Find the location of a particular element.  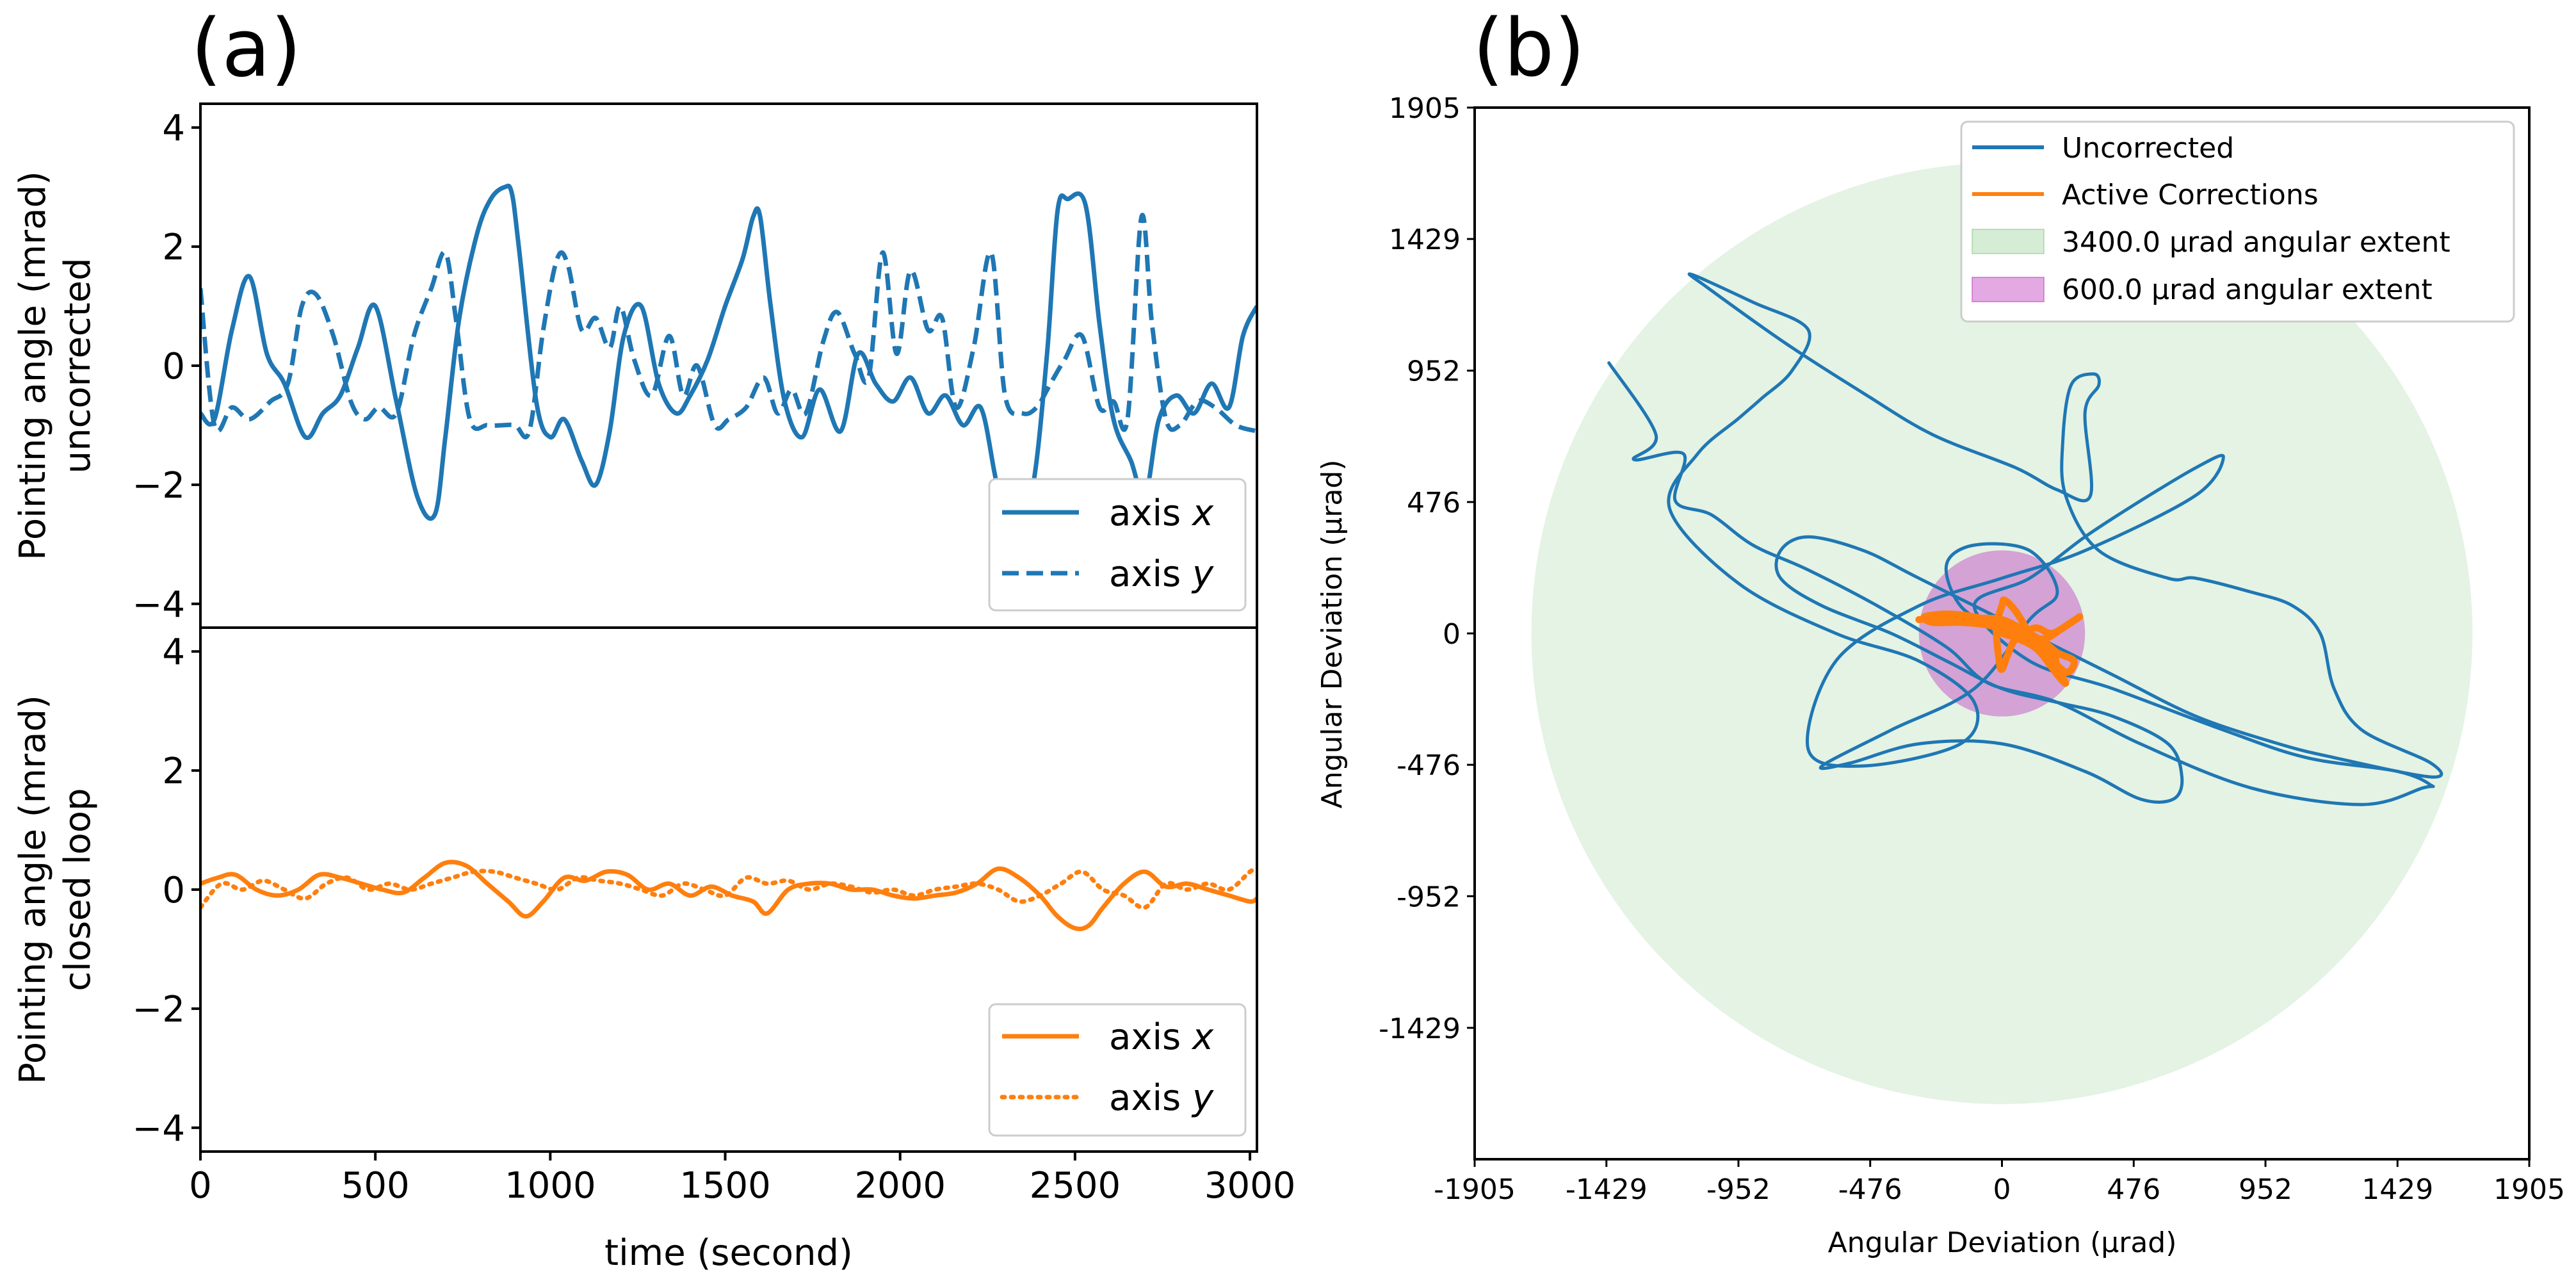

x-tick-label: -1905 is located at coordinates (1475, 1189).